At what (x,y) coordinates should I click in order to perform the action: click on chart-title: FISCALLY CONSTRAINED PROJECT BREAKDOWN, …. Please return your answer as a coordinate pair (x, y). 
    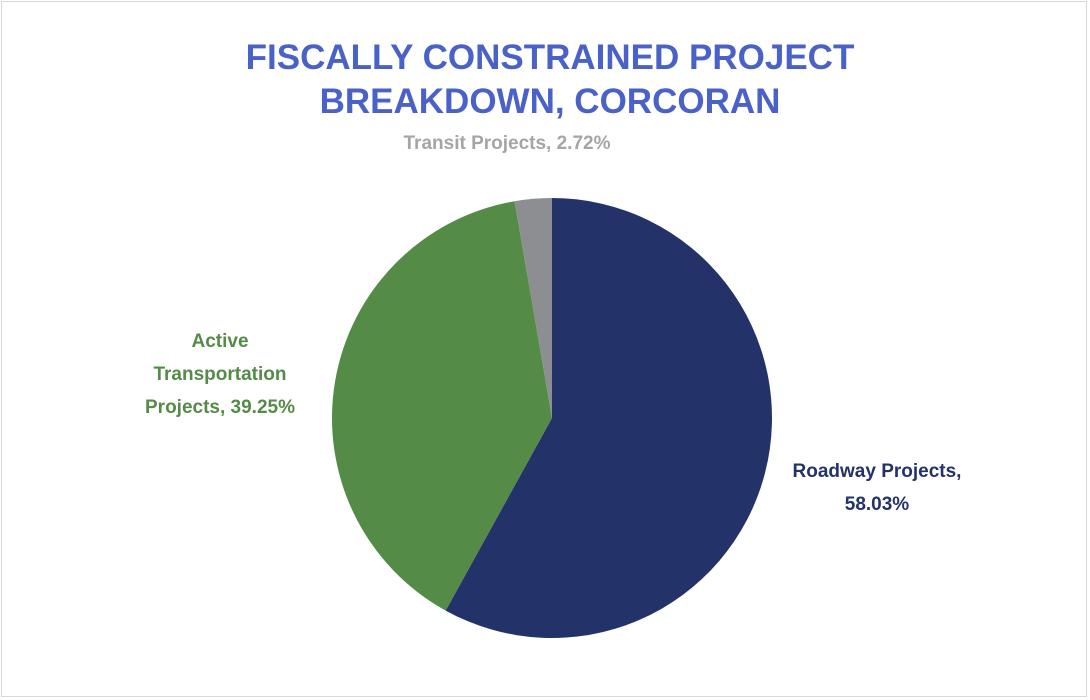
    Looking at the image, I should click on (550, 79).